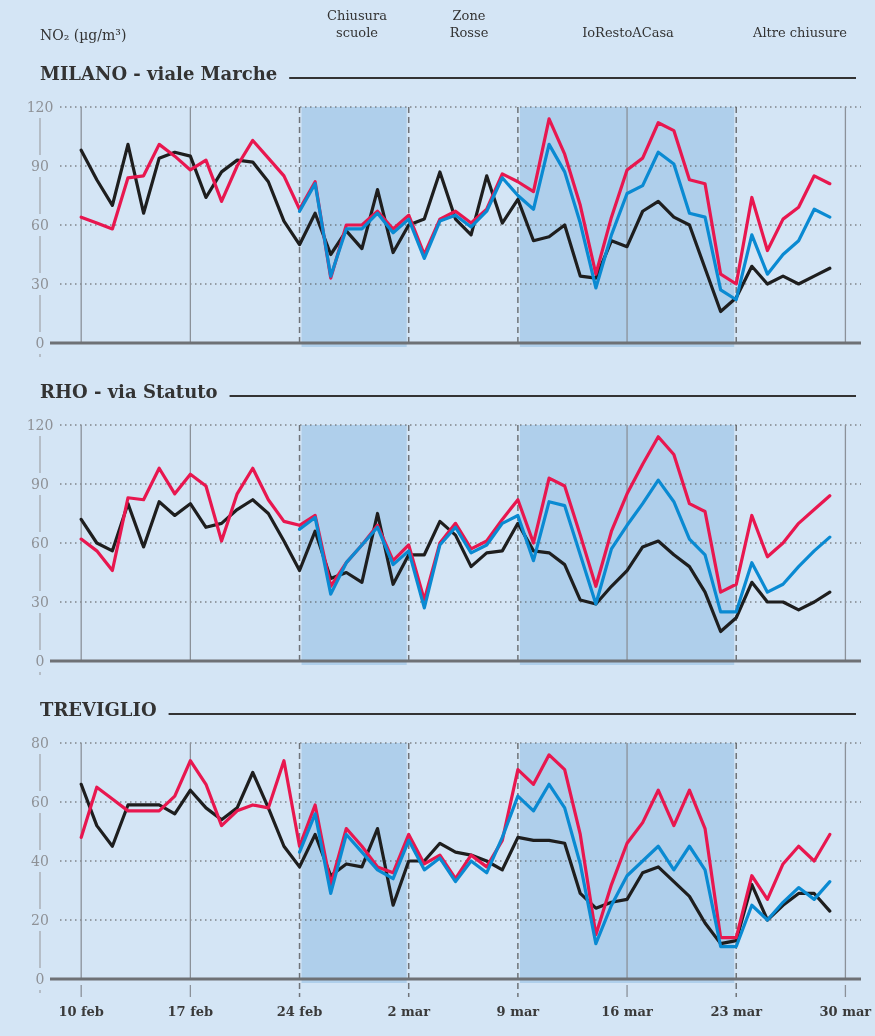 This screenshot has height=1036, width=875. I want to click on y-tick-label: 80, so click(40, 743).